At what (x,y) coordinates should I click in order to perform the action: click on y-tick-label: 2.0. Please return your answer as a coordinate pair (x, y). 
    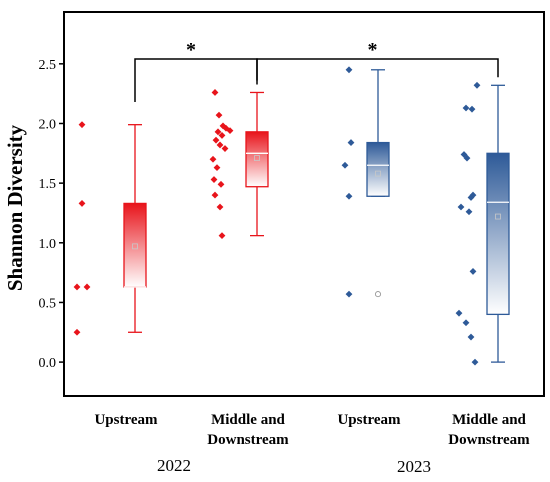
    Looking at the image, I should click on (48, 124).